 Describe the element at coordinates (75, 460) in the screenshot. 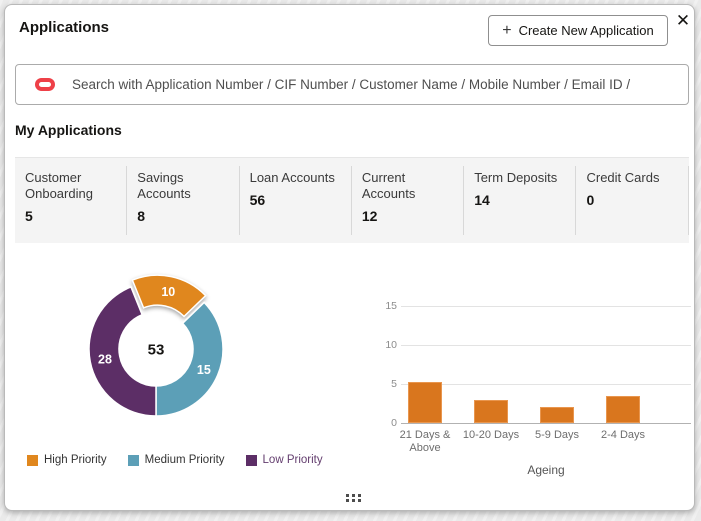

I see `legend-label: High Priority` at that location.